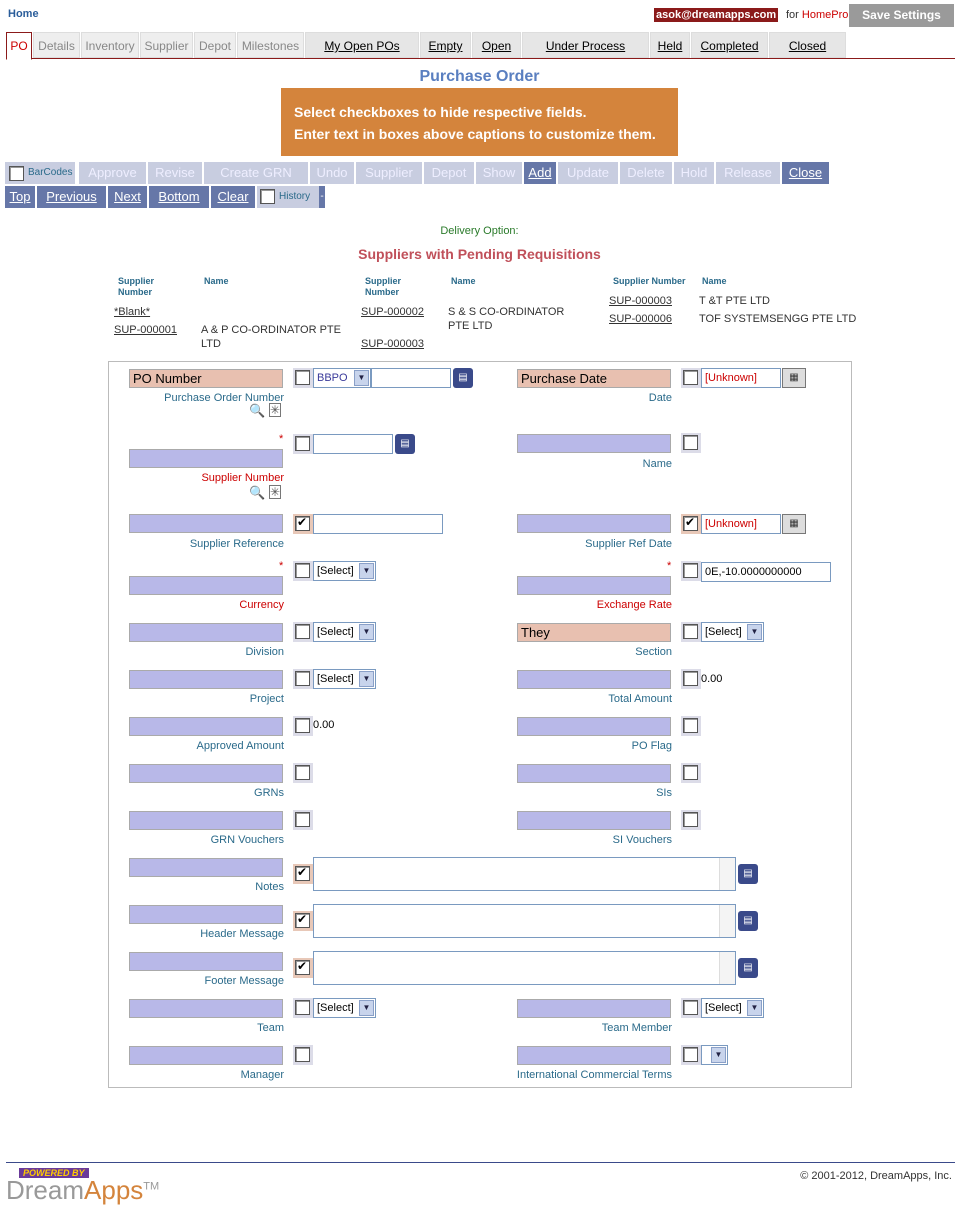  I want to click on supplier-link-000001: SUP-000001, so click(145, 330).